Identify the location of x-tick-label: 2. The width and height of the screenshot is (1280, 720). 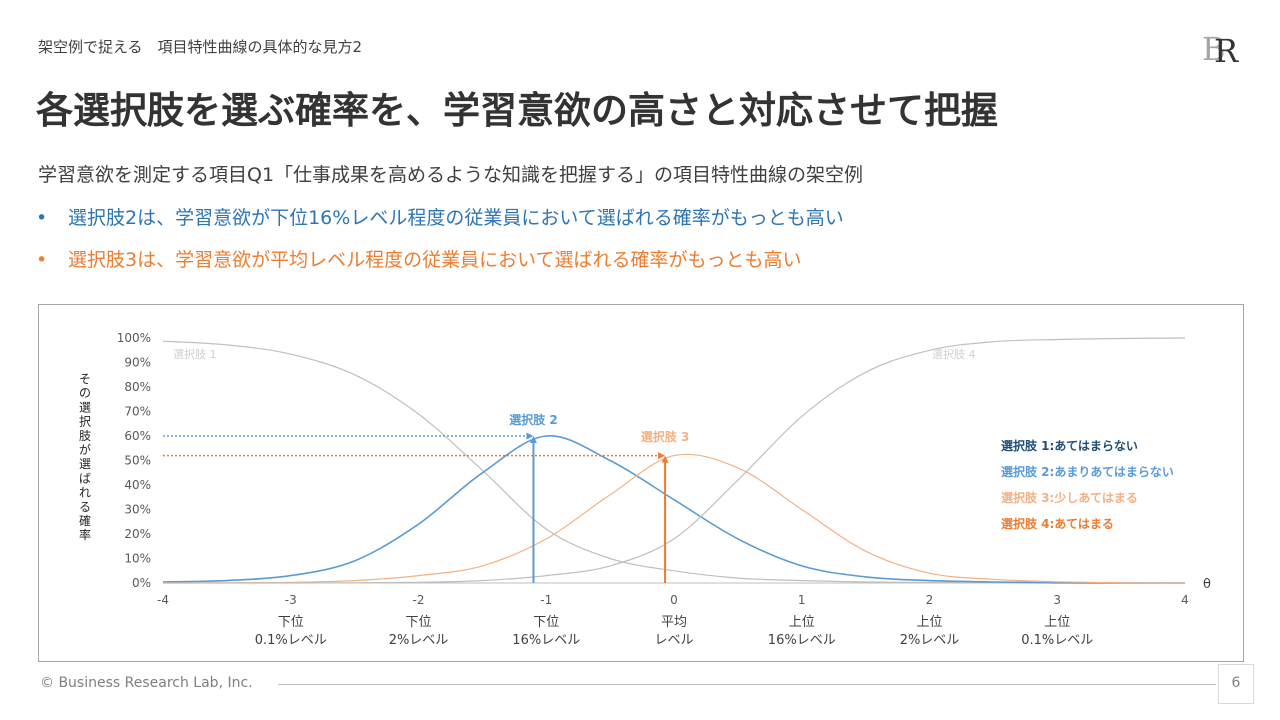
(930, 600).